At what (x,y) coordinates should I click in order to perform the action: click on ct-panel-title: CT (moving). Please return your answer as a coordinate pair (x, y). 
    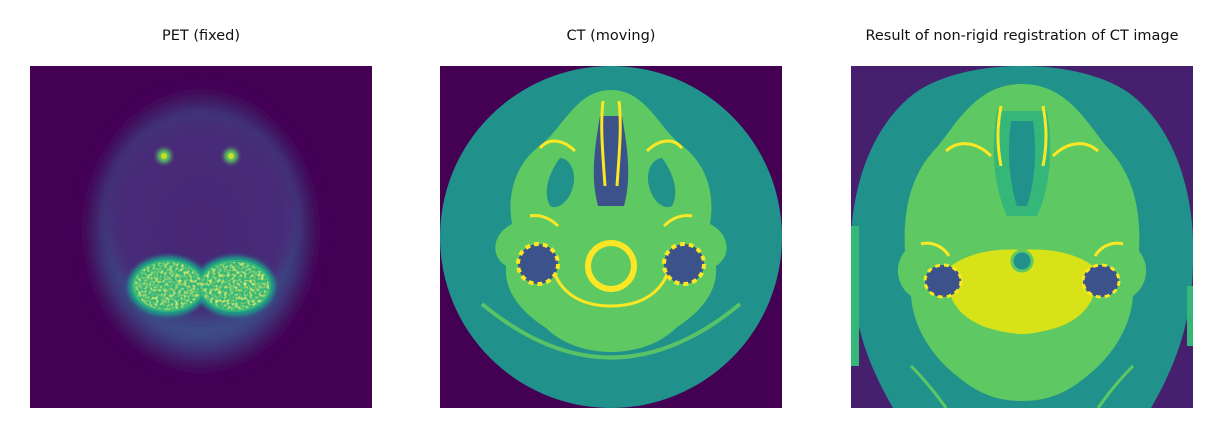
    Looking at the image, I should click on (611, 36).